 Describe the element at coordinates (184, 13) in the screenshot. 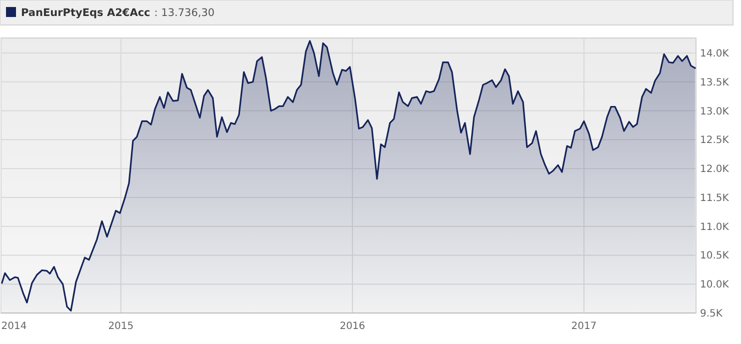

I see `text: : 13.736,30` at that location.